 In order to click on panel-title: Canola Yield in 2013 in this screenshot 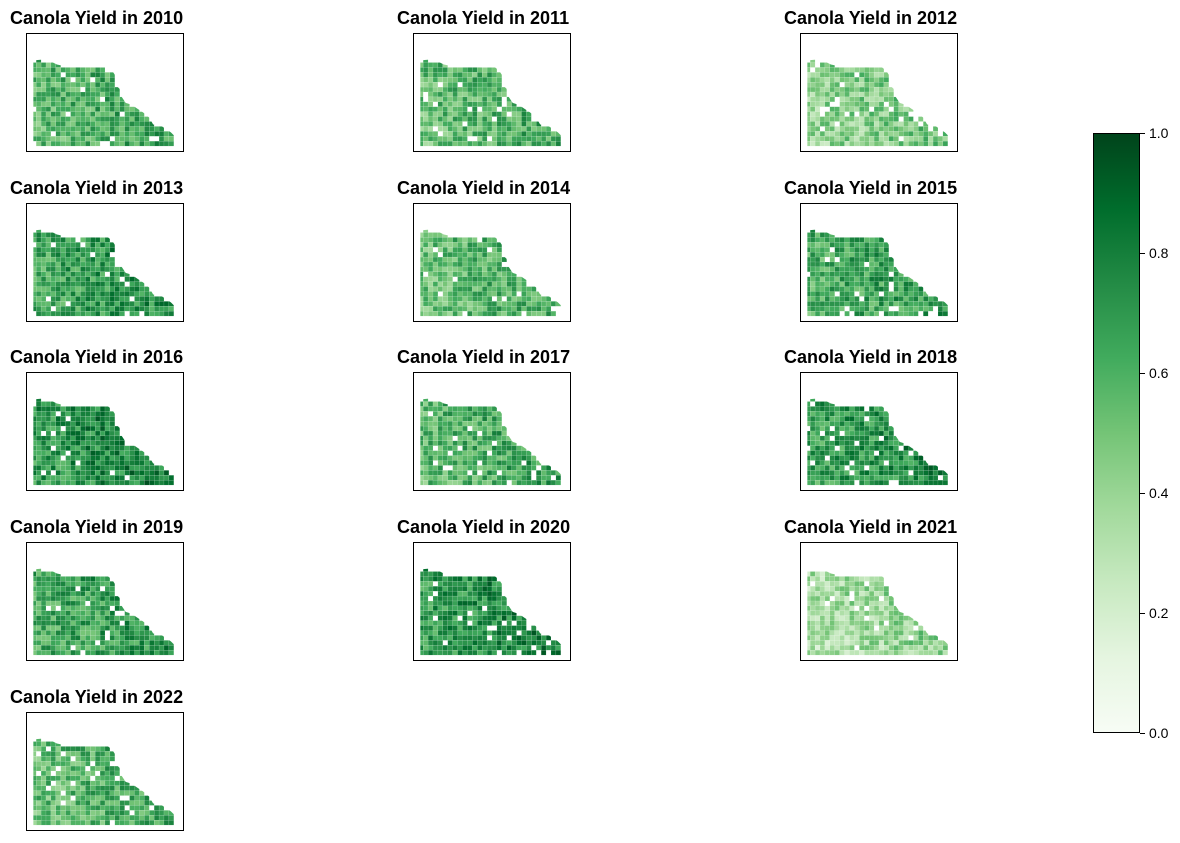, I will do `click(97, 188)`.